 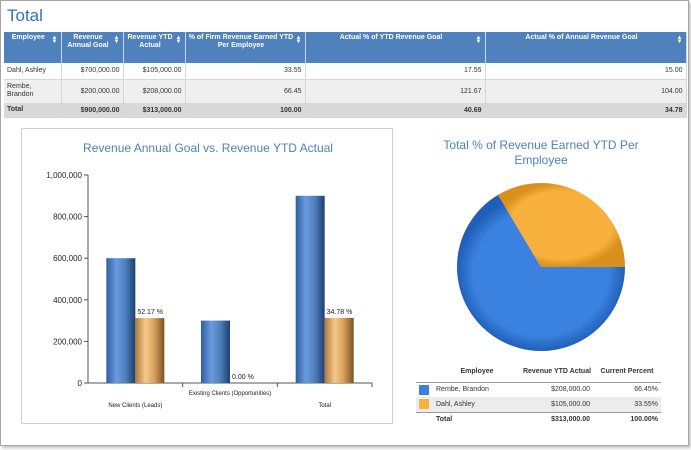 What do you see at coordinates (67, 341) in the screenshot?
I see `y-tick-label: 200,000` at bounding box center [67, 341].